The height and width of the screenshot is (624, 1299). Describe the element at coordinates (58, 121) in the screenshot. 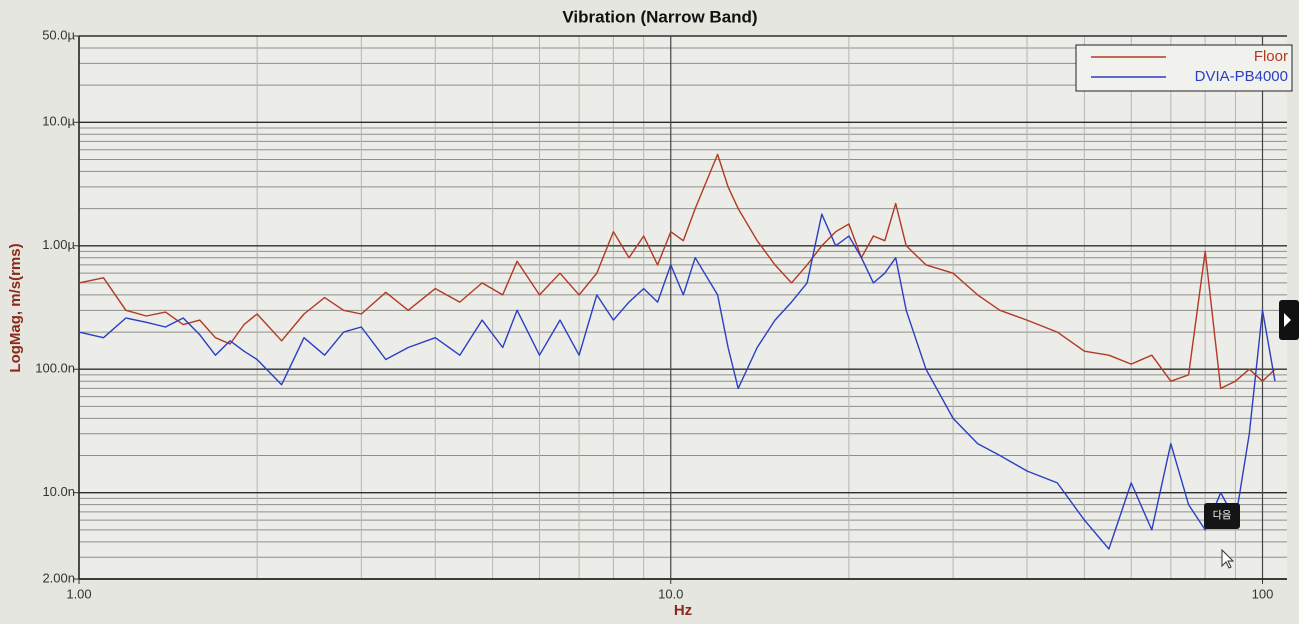

I see `y-tick-label: 10.0µ` at that location.